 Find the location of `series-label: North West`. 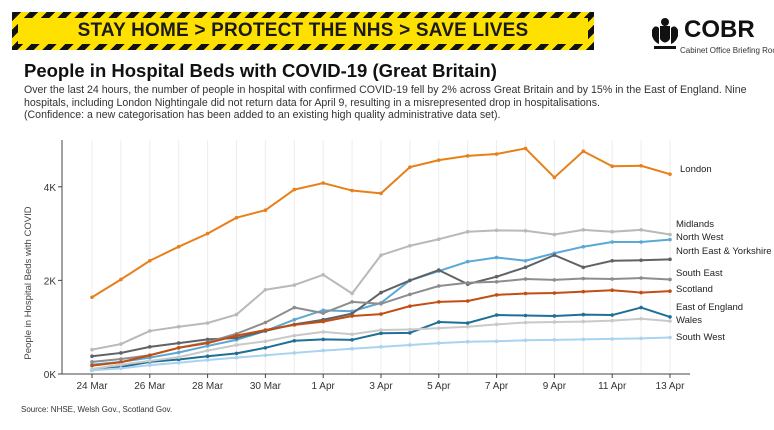

series-label: North West is located at coordinates (700, 237).